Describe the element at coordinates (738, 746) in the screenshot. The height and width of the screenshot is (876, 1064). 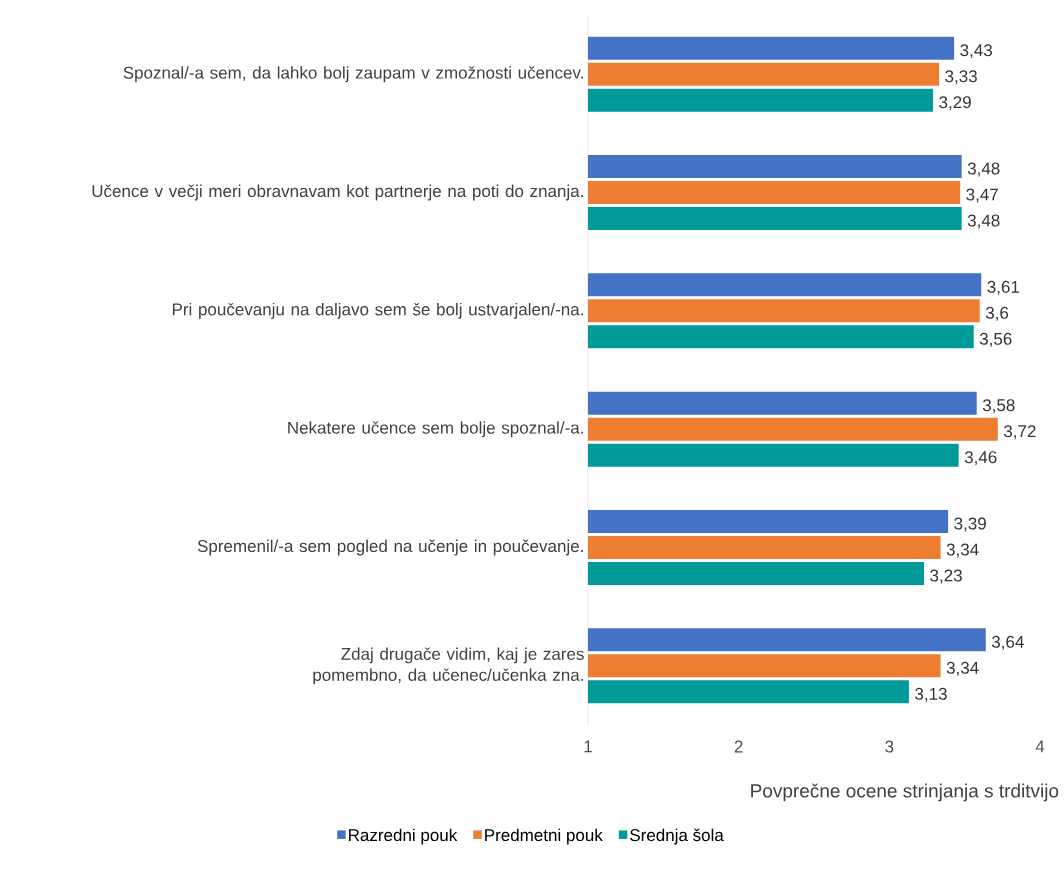
I see `x-tick-label: 2` at that location.